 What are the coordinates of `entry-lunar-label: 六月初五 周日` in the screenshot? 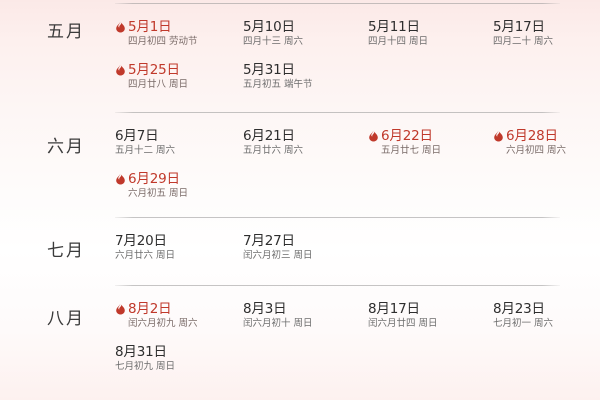 It's located at (158, 193).